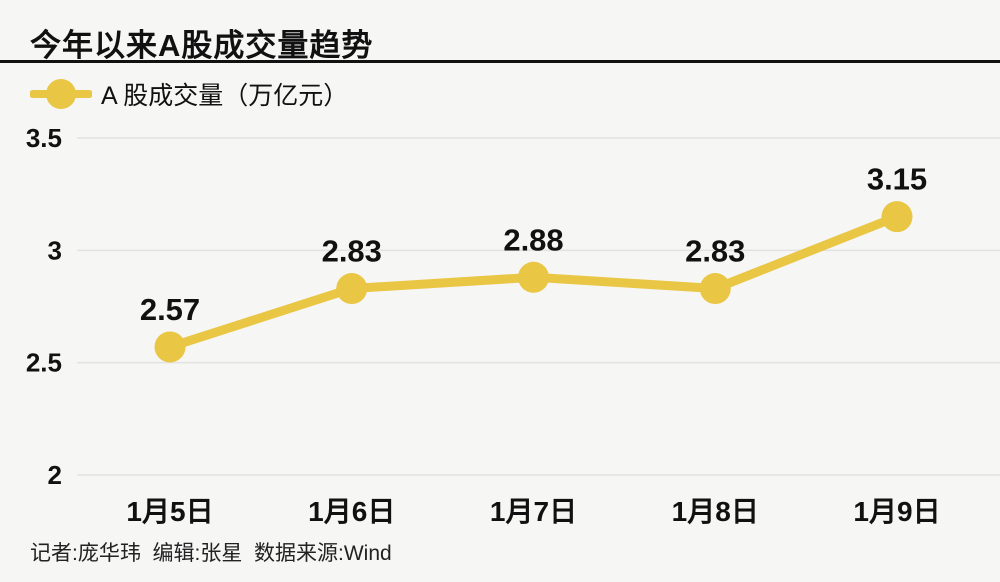 Image resolution: width=1000 pixels, height=582 pixels. I want to click on x-axis-tick-label: 1月7日, so click(533, 511).